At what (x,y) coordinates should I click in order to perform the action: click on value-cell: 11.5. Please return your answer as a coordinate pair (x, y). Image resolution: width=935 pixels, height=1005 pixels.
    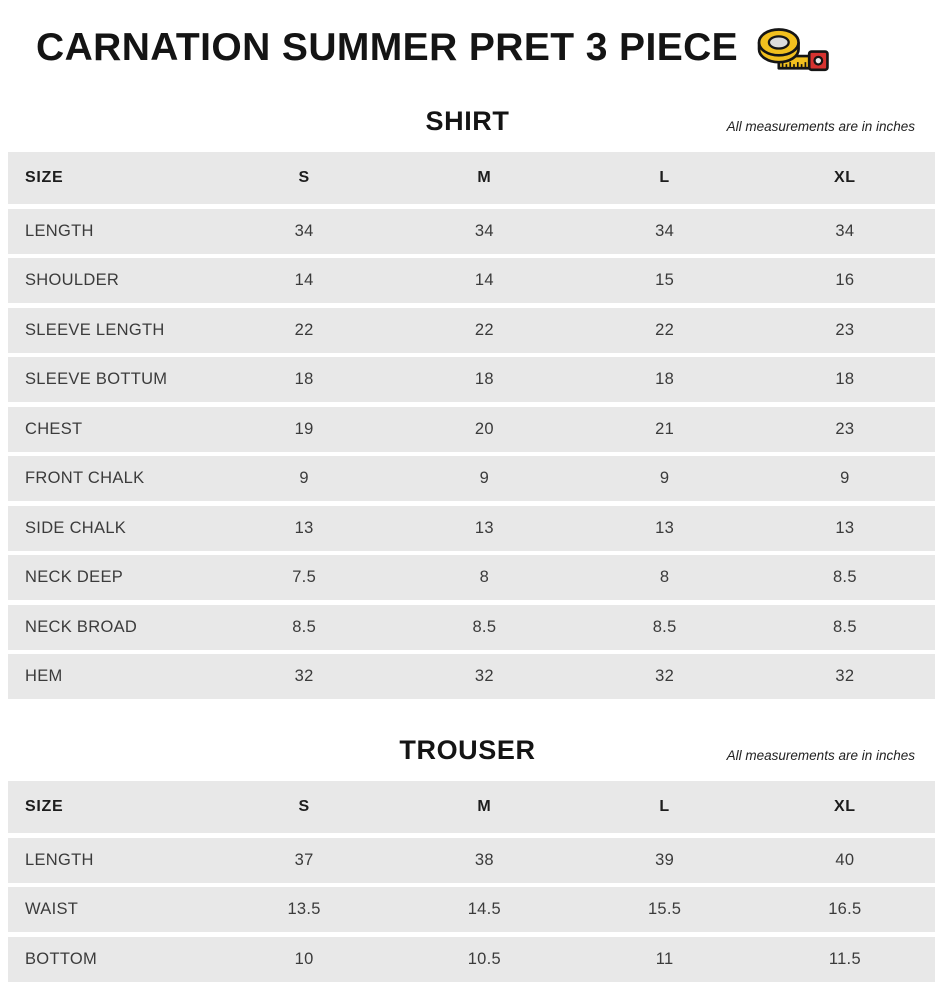
    Looking at the image, I should click on (844, 958).